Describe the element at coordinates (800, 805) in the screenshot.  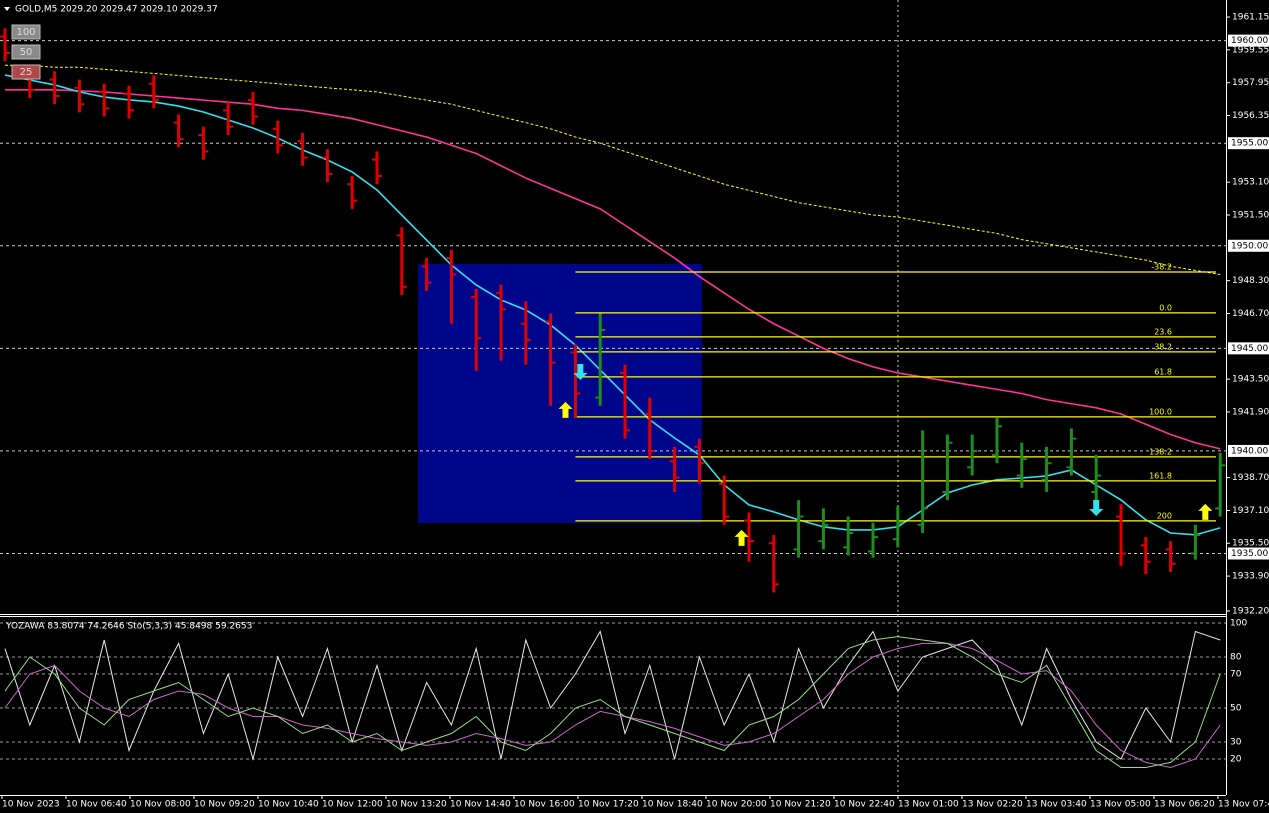
I see `x-tick-label: 10 Nov 21:20` at that location.